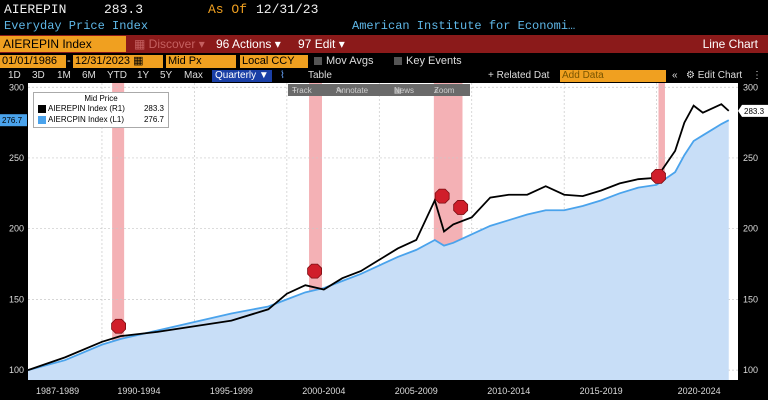 The height and width of the screenshot is (400, 768). What do you see at coordinates (63, 44) in the screenshot?
I see `security-field: AIEREPIN Index` at bounding box center [63, 44].